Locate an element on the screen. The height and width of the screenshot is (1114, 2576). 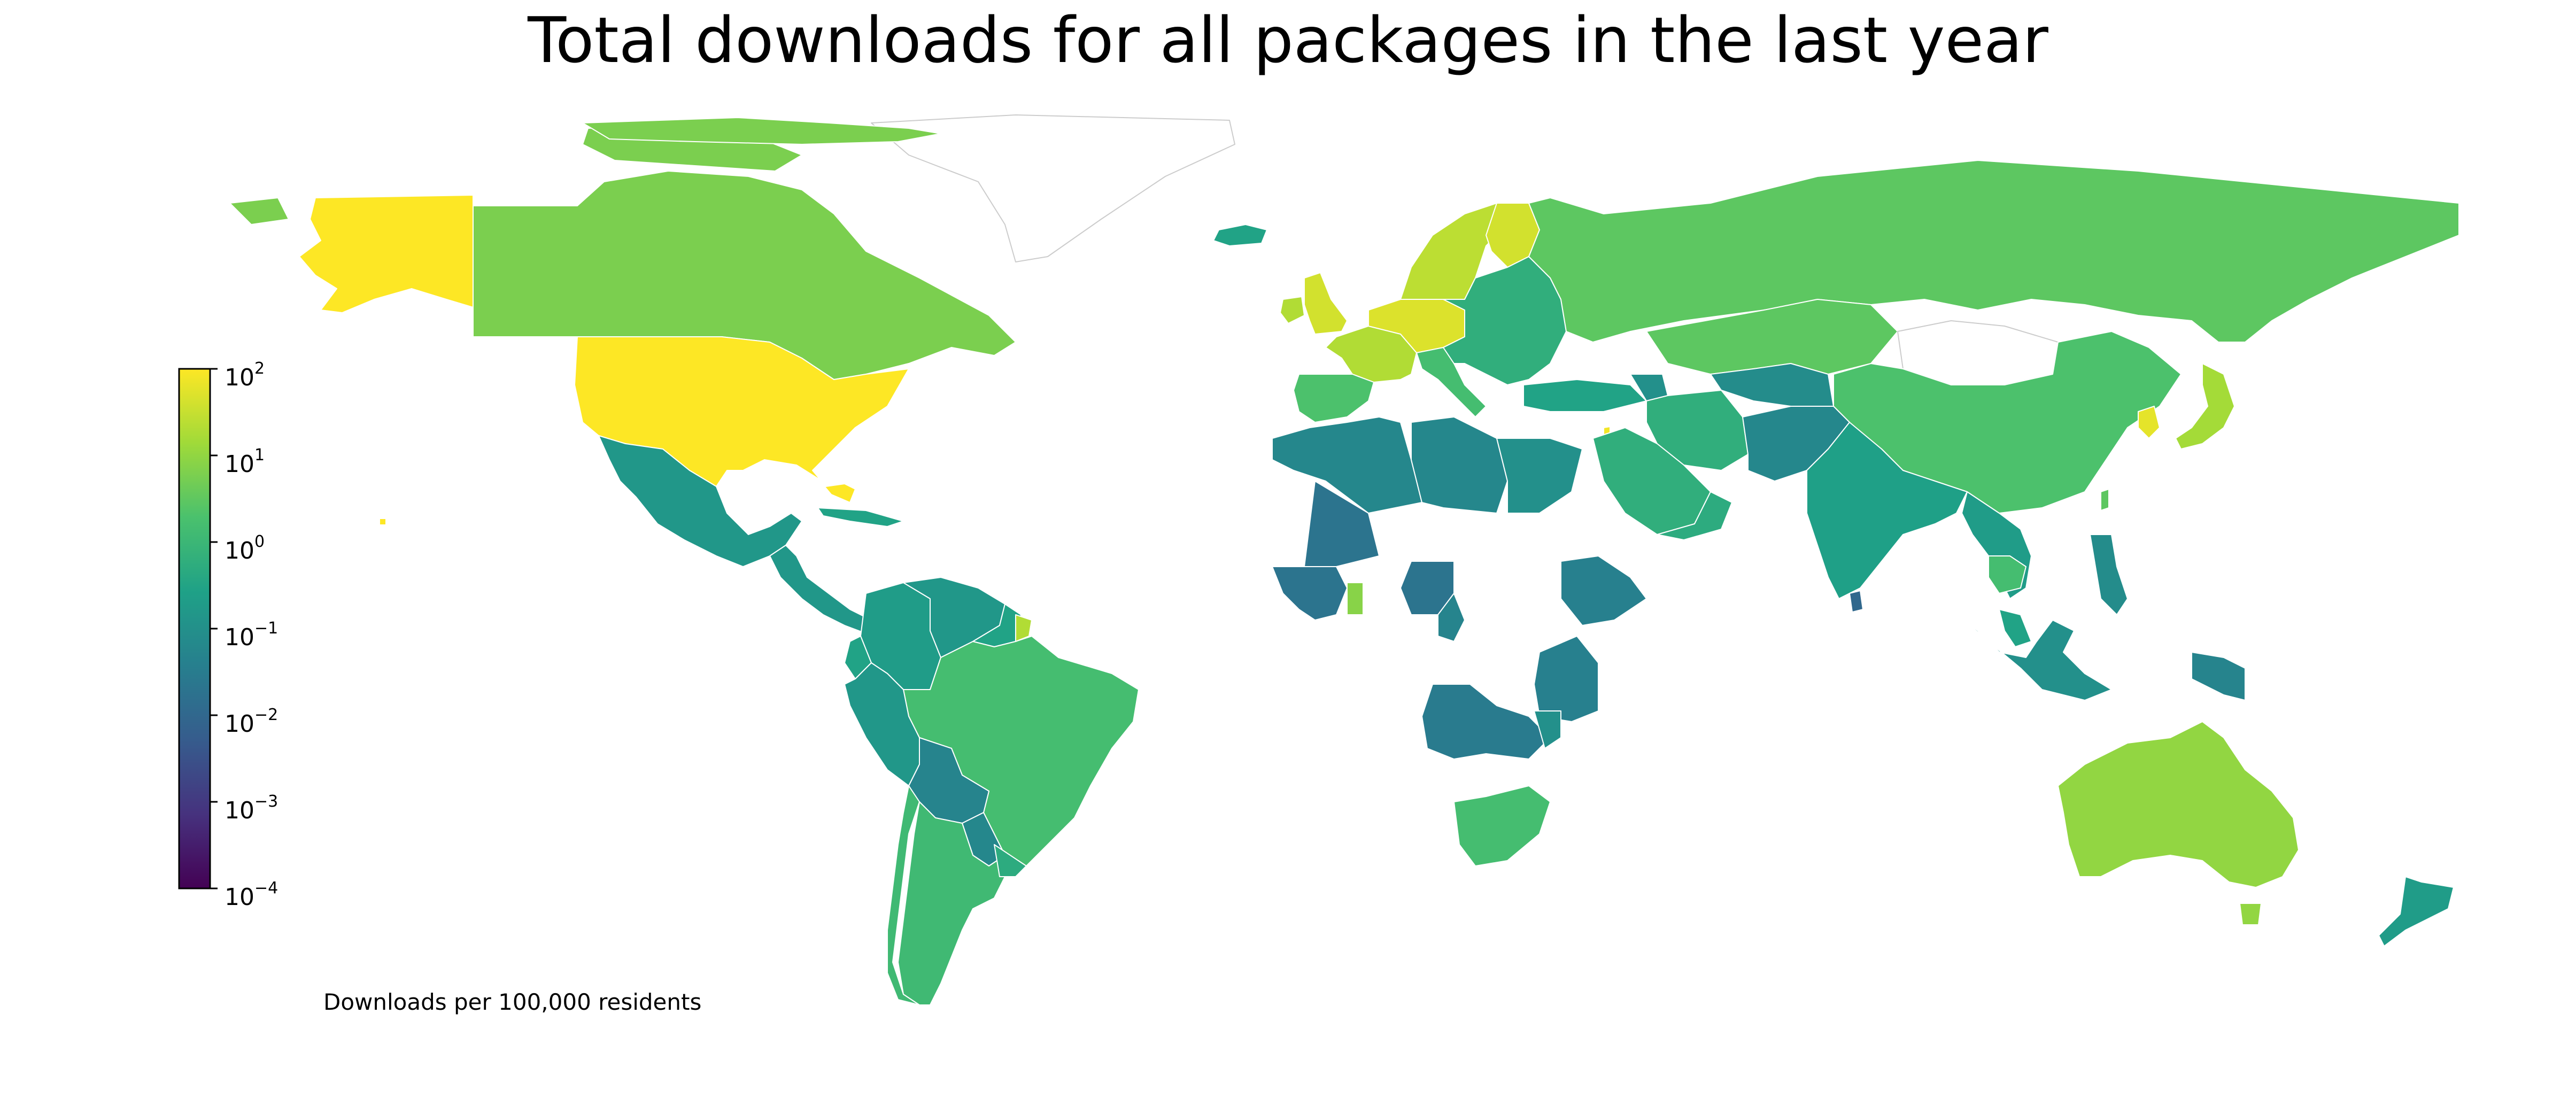
region-oman is located at coordinates (1694, 515).